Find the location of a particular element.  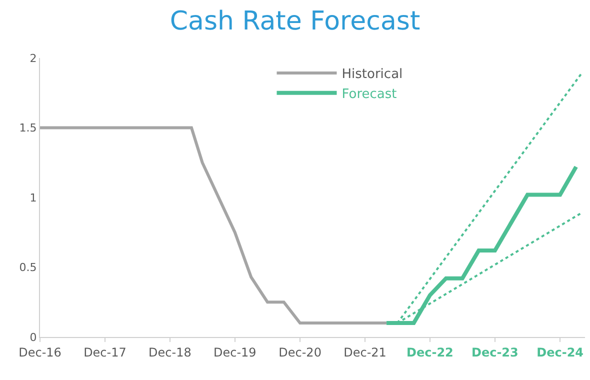

legend-label: Forecast is located at coordinates (369, 94).